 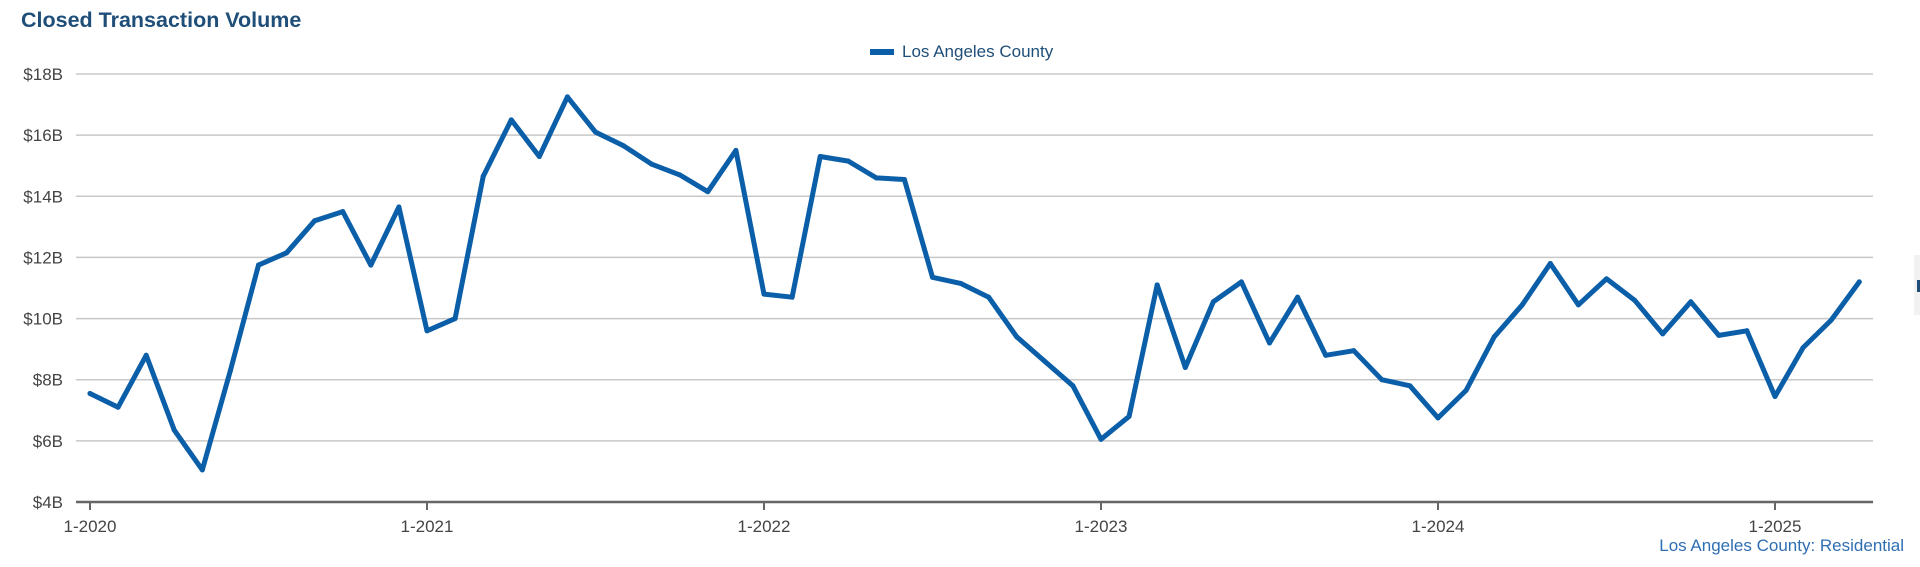 What do you see at coordinates (43, 257) in the screenshot?
I see `y-tick-label: $12B` at bounding box center [43, 257].